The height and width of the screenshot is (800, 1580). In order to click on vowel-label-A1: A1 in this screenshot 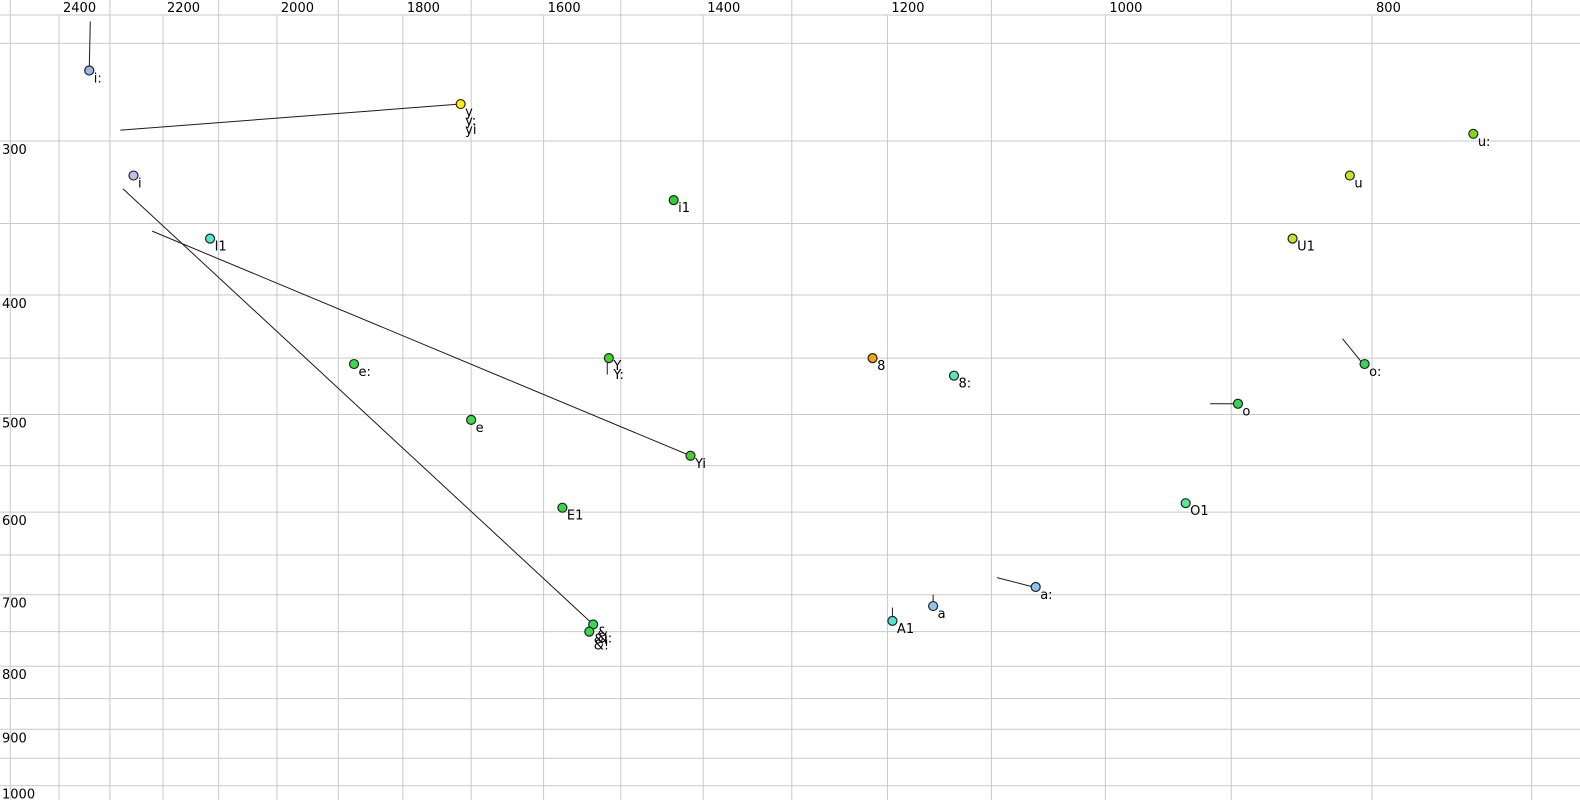, I will do `click(905, 629)`.